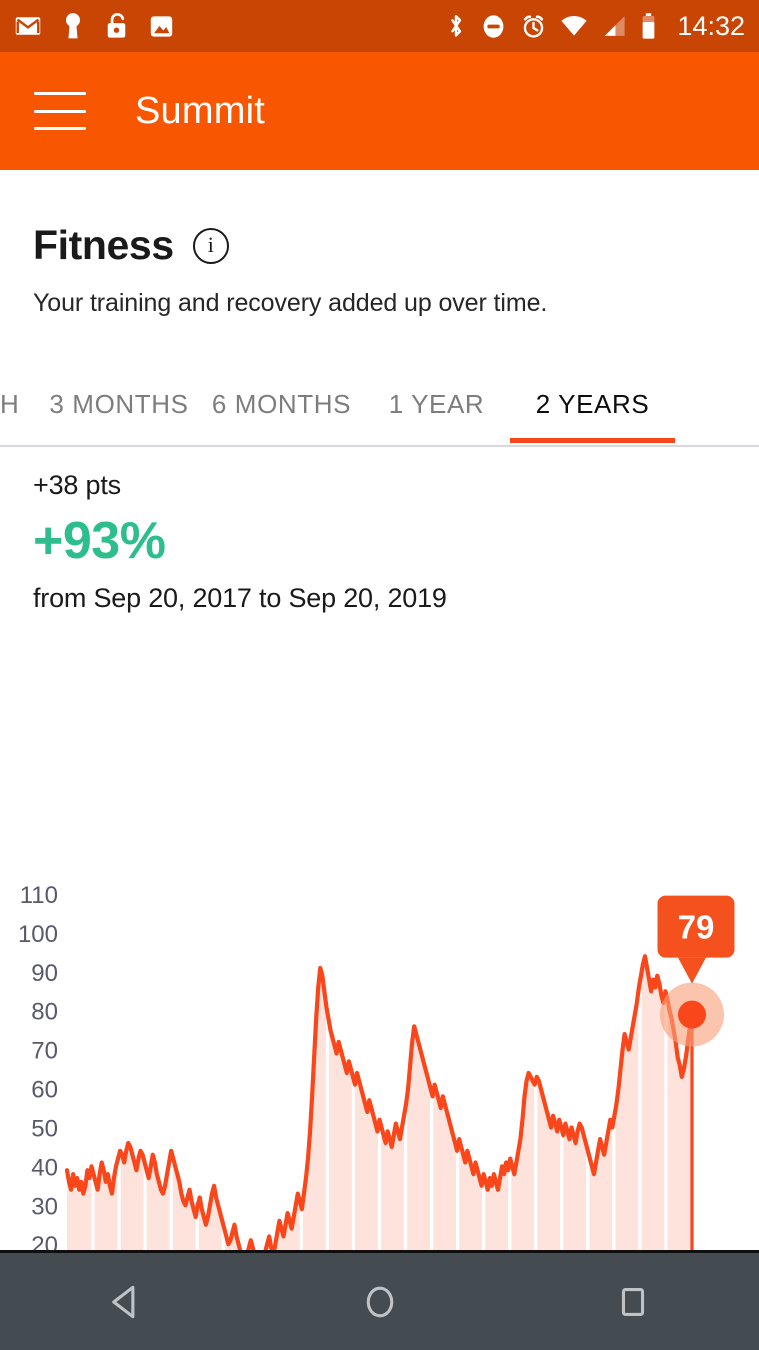 The width and height of the screenshot is (759, 1350). I want to click on chart-marker-dot, so click(692, 1014).